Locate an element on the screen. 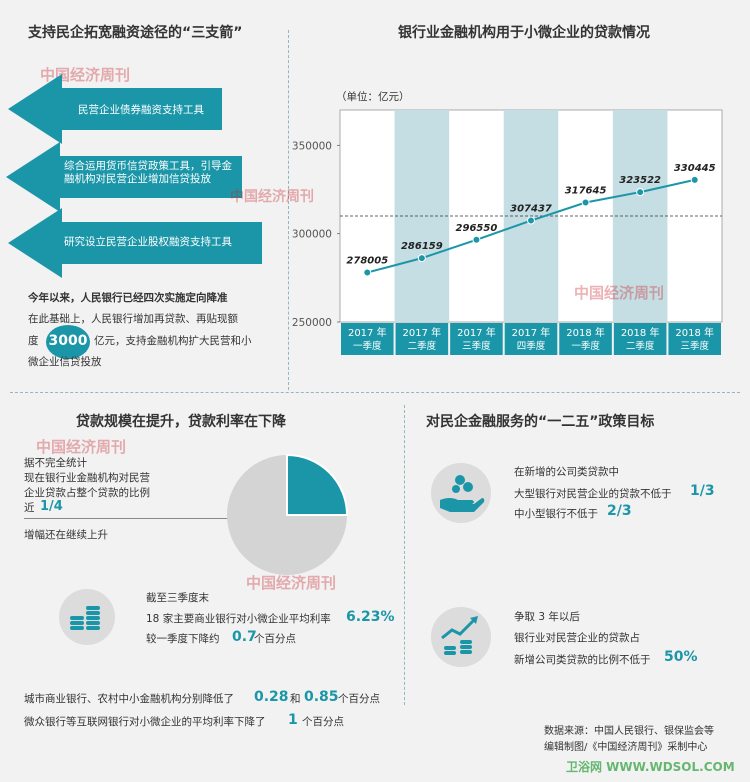 This screenshot has height=782, width=750. goal2-line2: 新增公司类贷款的比例不低于 is located at coordinates (582, 660).